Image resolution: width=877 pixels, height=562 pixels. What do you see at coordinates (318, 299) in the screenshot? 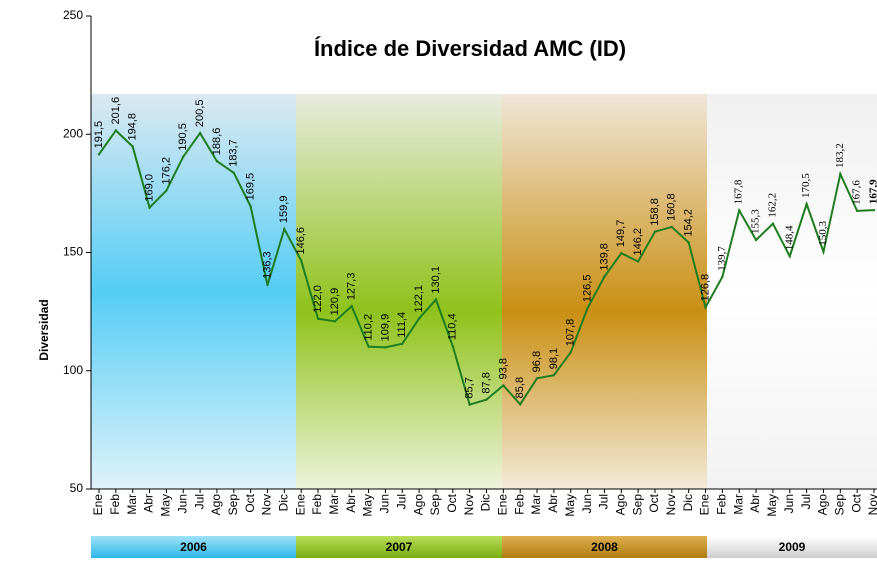
I see `data-label: 122,0` at bounding box center [318, 299].